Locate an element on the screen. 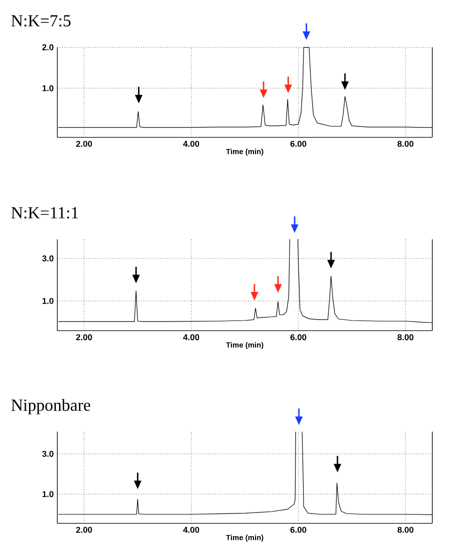 The width and height of the screenshot is (454, 554). chart-title: Nipponbare is located at coordinates (50, 406).